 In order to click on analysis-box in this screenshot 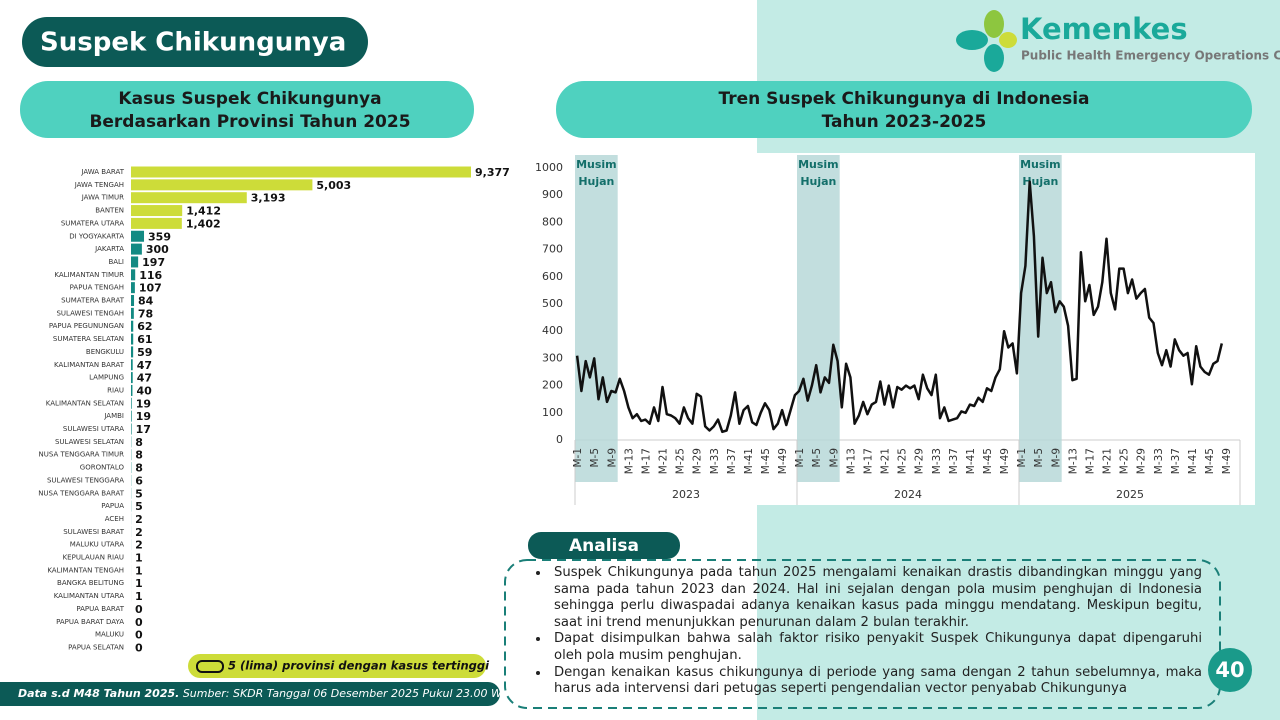, I will do `click(862, 634)`.